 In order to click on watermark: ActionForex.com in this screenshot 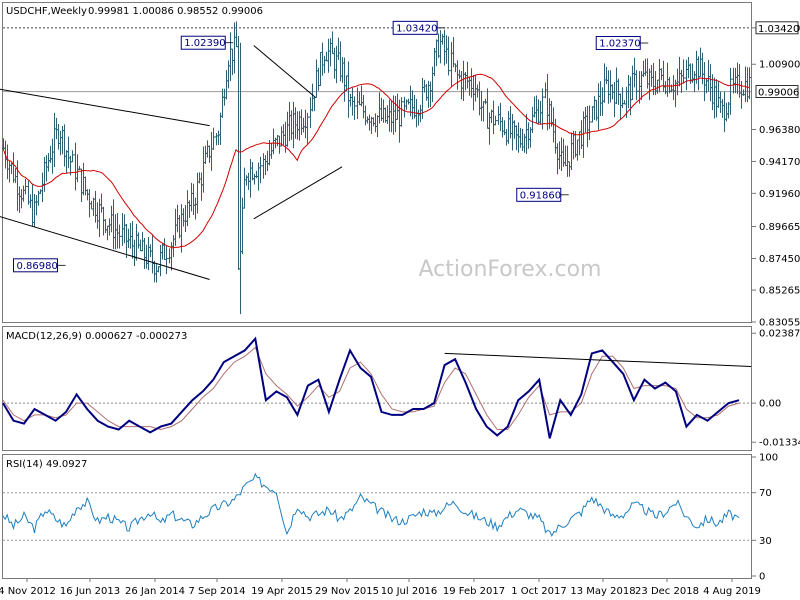, I will do `click(510, 269)`.